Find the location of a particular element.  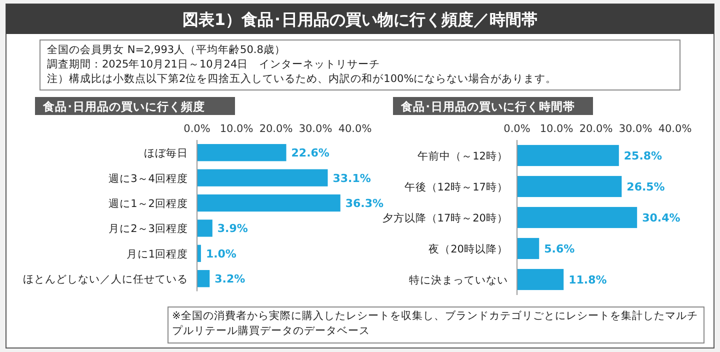

y-tick-label: 夕方以降（17時～20時） is located at coordinates (445, 218).